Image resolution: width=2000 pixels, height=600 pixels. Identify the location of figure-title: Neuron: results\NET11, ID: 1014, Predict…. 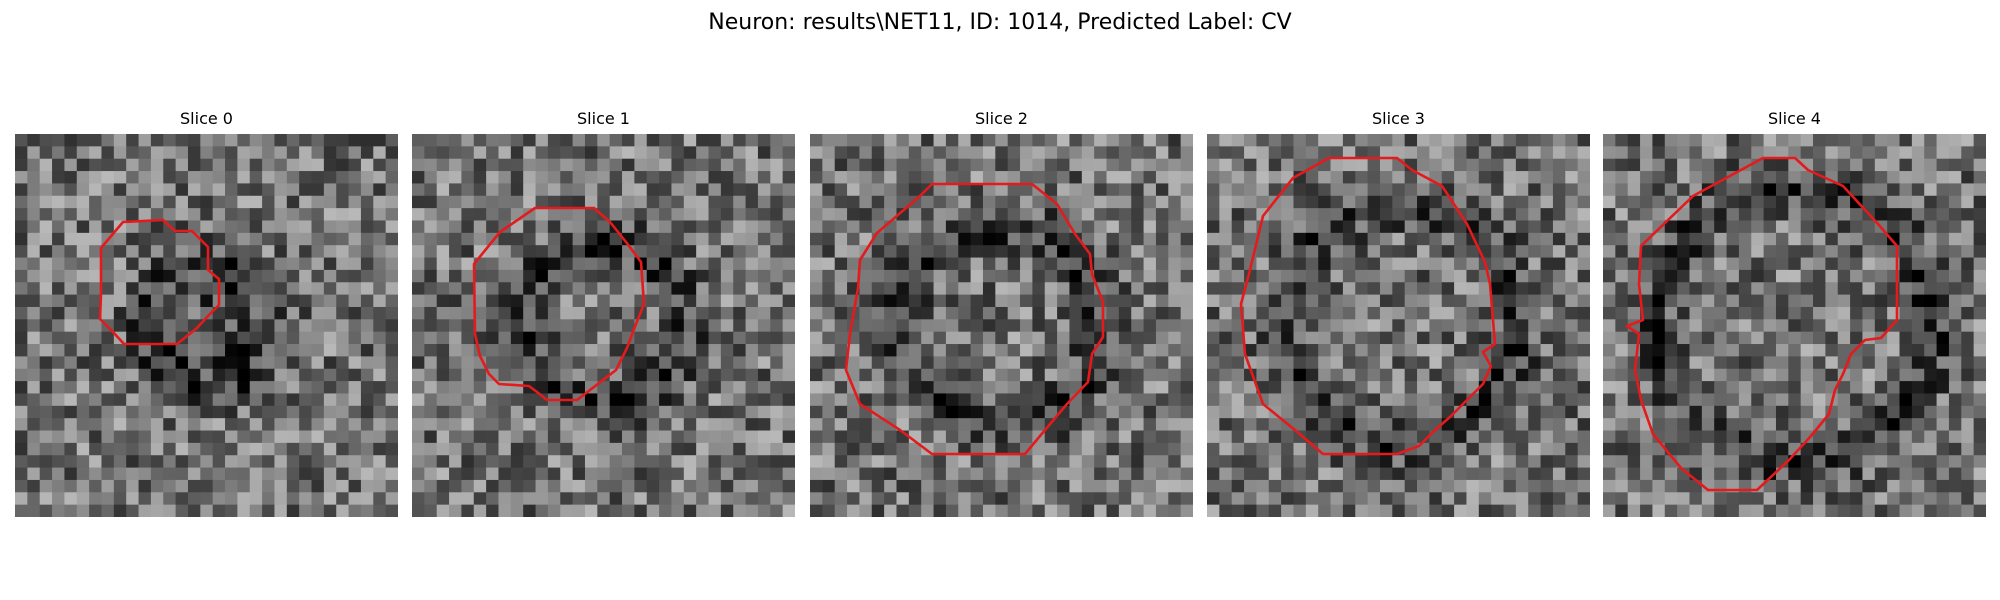
(1000, 22).